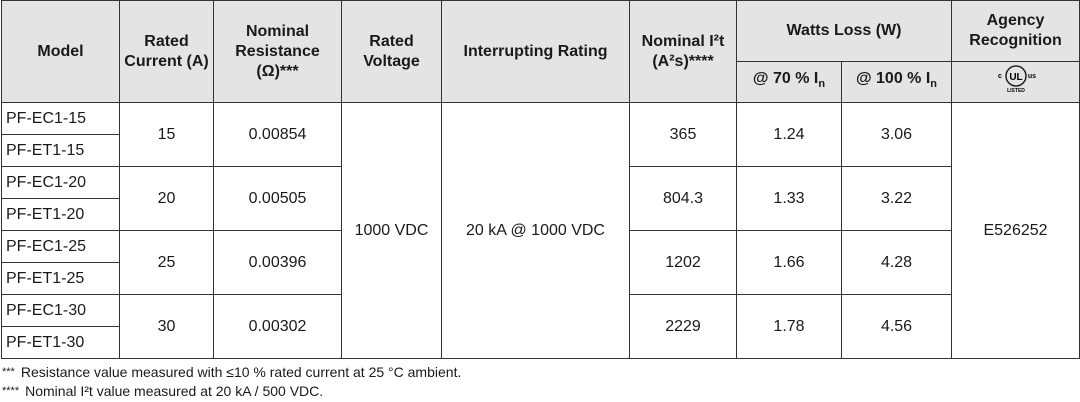 The height and width of the screenshot is (402, 1080). What do you see at coordinates (683, 51) in the screenshot?
I see `header-cell: Nominal I²t (A²s)****` at bounding box center [683, 51].